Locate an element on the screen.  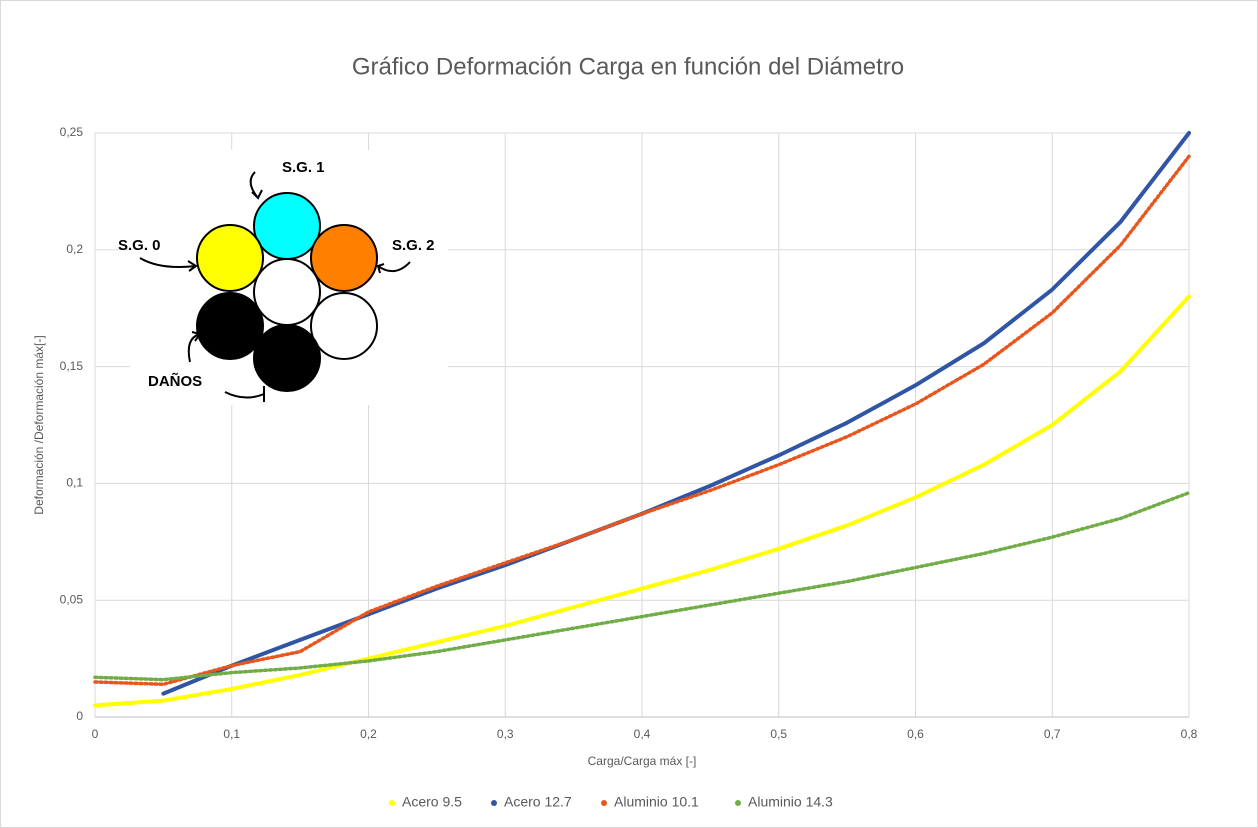
annotation: DAÑOS is located at coordinates (175, 381).